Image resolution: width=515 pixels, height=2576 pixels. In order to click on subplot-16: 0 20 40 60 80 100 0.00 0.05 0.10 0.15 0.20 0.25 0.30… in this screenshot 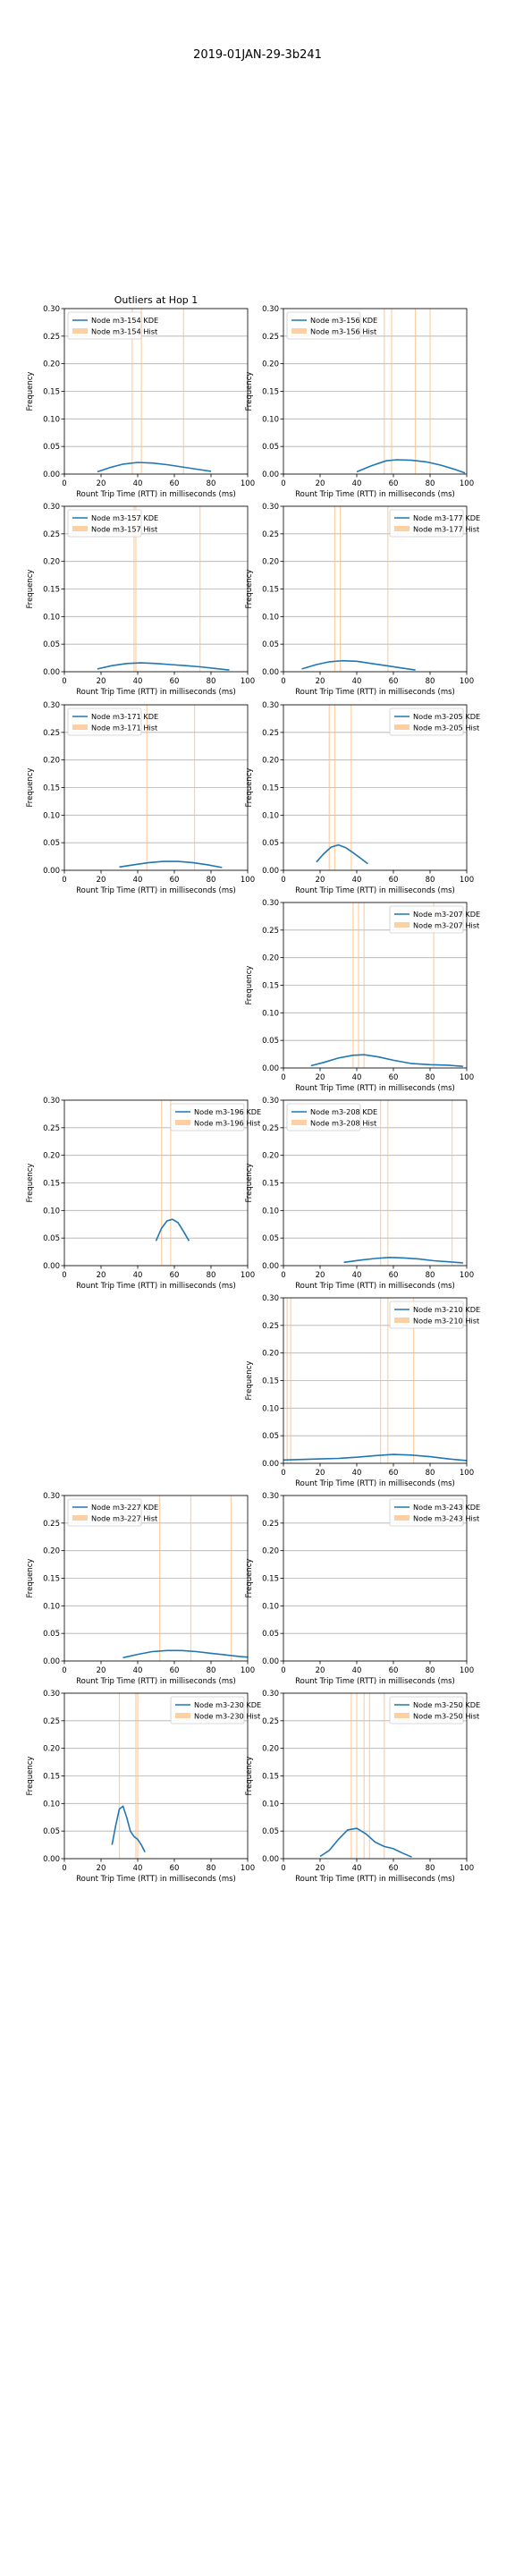, I will do `click(362, 1787)`.